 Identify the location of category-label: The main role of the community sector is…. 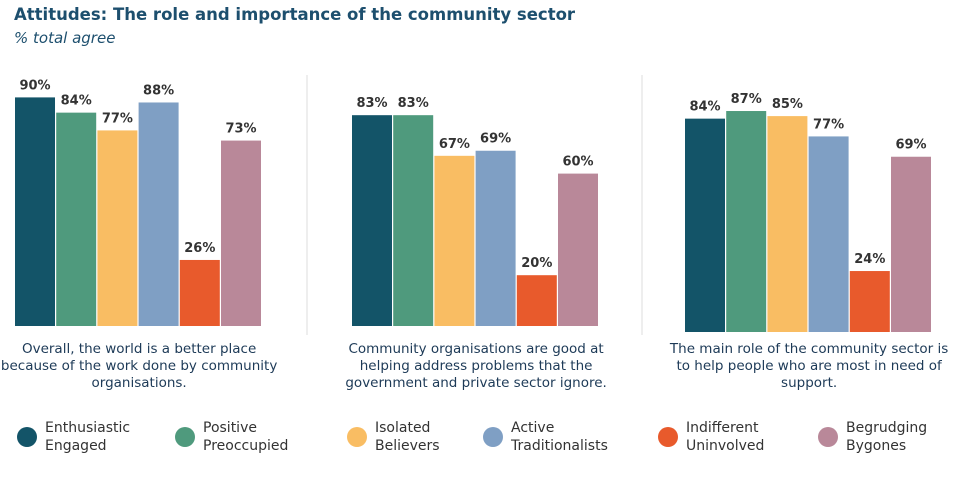
(809, 366).